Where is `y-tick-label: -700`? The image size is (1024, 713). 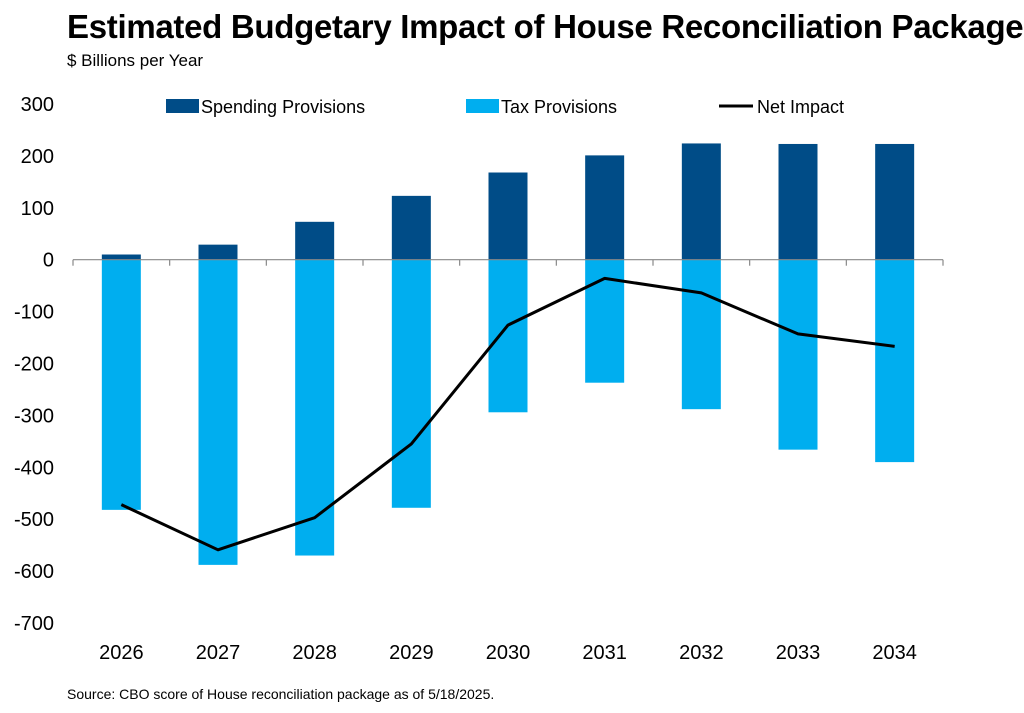 y-tick-label: -700 is located at coordinates (34, 624).